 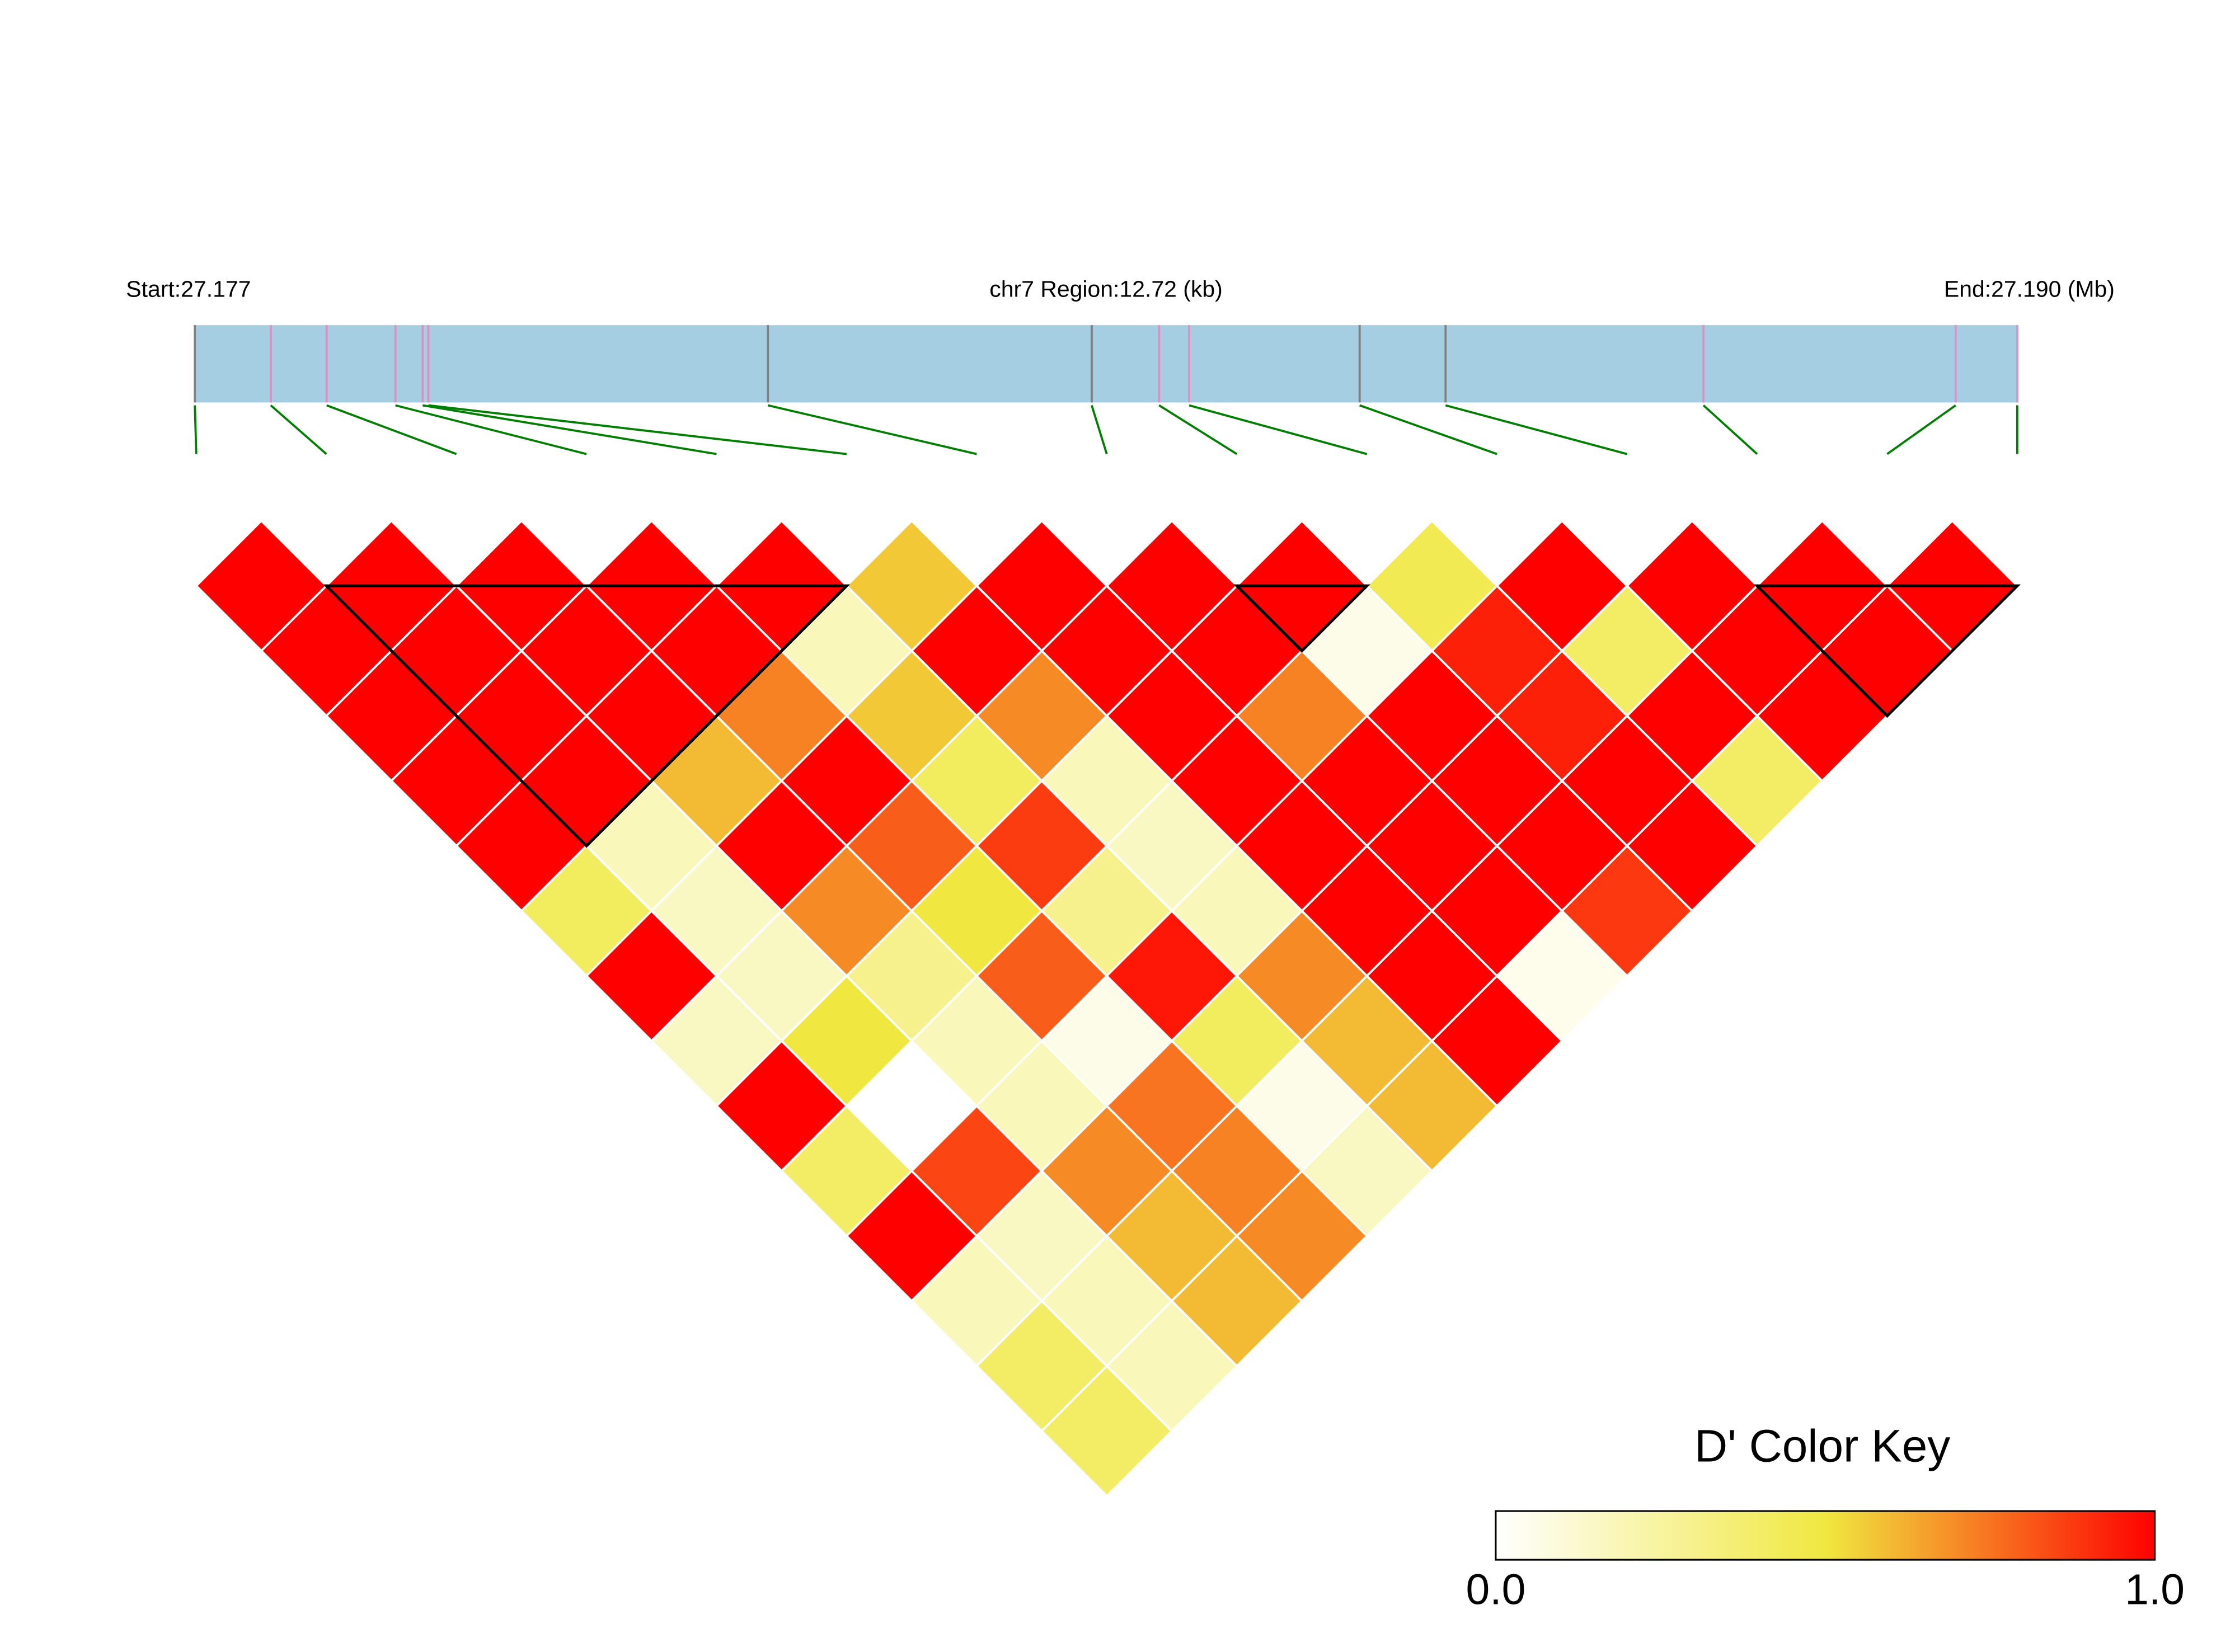 I want to click on colorbar-tick-label: 1.0, so click(x=2155, y=1589).